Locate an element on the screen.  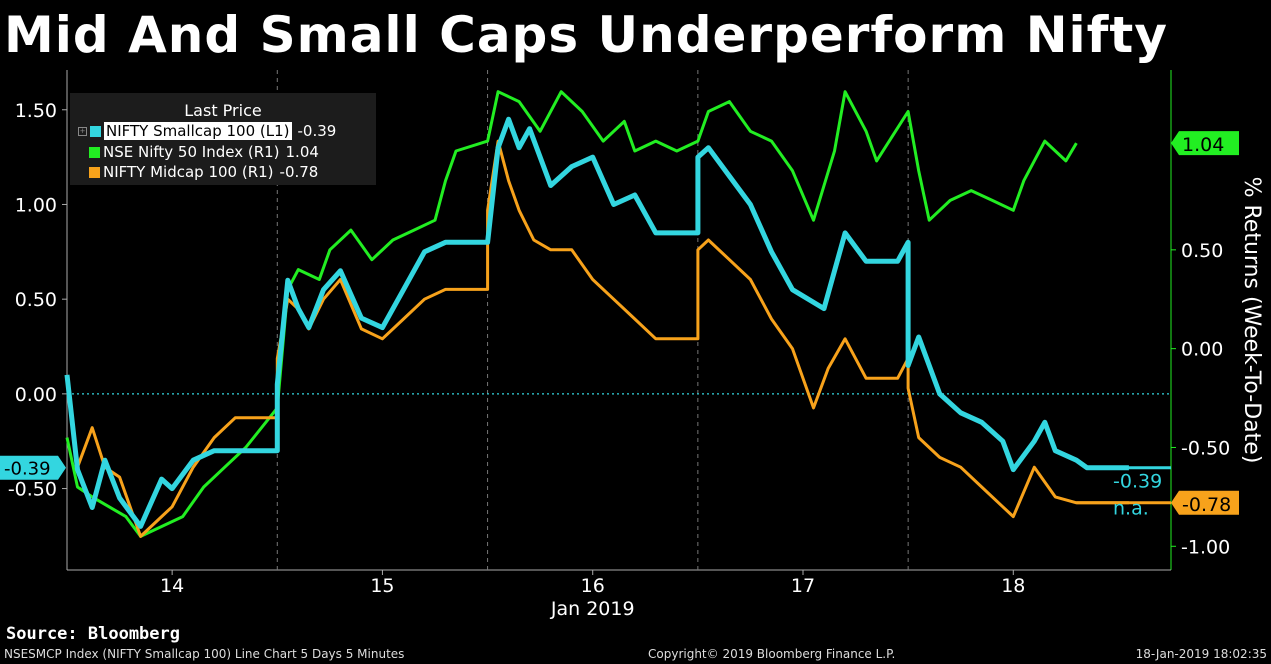
right-tick-label: -1.00 is located at coordinates (1205, 547).